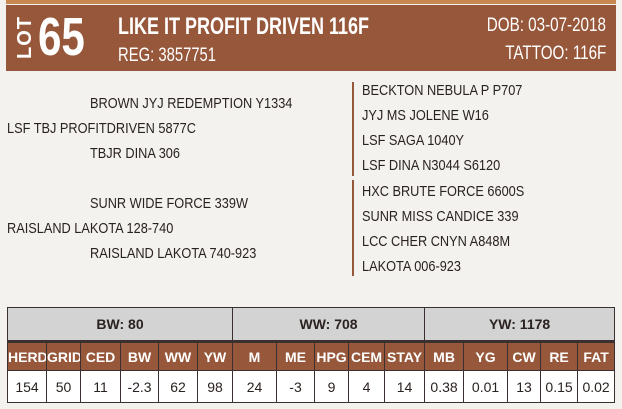 The image size is (622, 409). Describe the element at coordinates (100, 355) in the screenshot. I see `epd-header: CED` at that location.